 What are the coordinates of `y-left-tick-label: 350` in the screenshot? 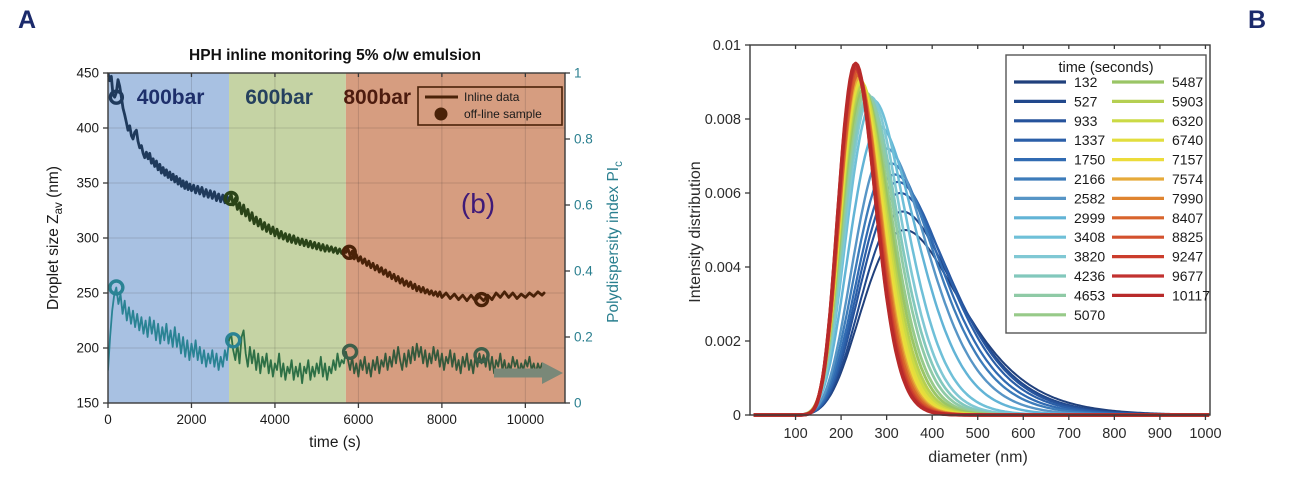 It's located at (87, 183).